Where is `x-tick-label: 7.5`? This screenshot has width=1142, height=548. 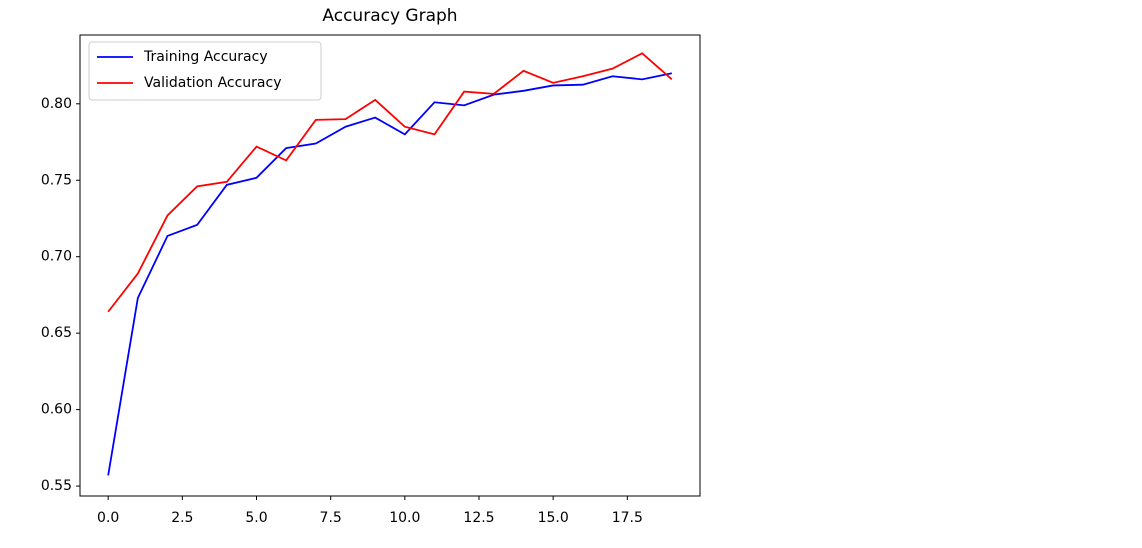 x-tick-label: 7.5 is located at coordinates (331, 518).